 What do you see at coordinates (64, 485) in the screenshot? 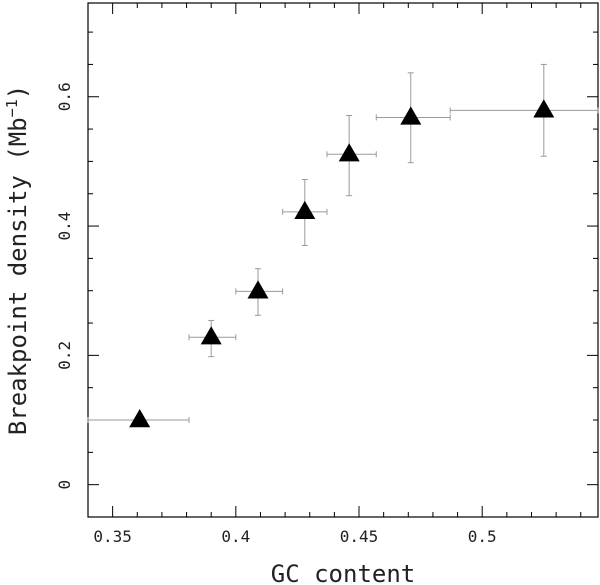
I see `y-tick-label: 0` at bounding box center [64, 485].